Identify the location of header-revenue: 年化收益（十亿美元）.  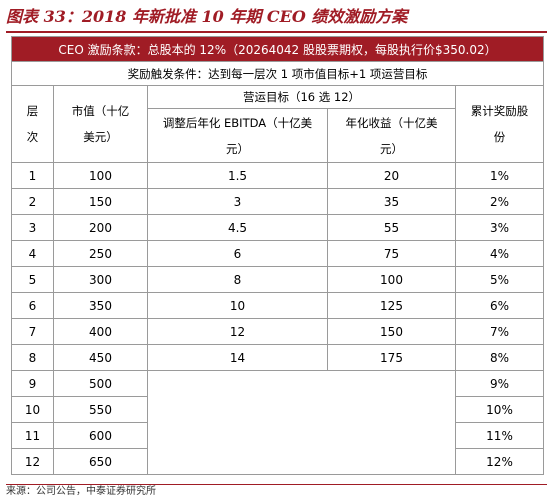
(391, 135).